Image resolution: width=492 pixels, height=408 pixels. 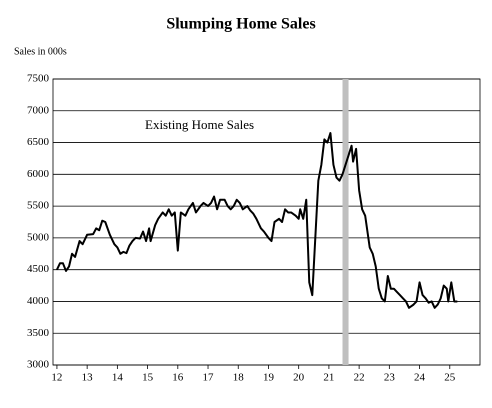 What do you see at coordinates (88, 378) in the screenshot?
I see `x-tick-label: 13` at bounding box center [88, 378].